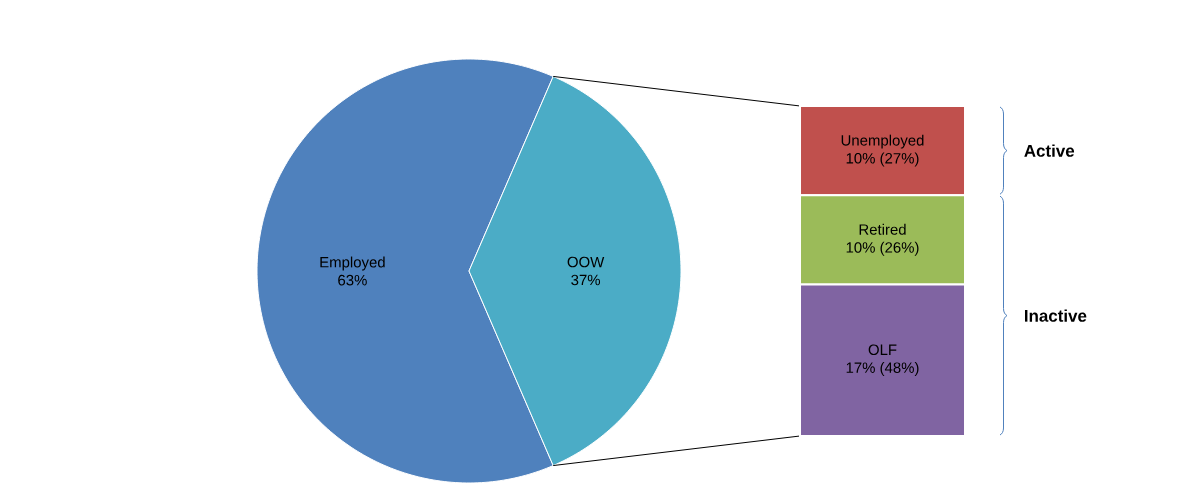 Image resolution: width=1191 pixels, height=486 pixels. I want to click on data-label: 63%, so click(352, 280).